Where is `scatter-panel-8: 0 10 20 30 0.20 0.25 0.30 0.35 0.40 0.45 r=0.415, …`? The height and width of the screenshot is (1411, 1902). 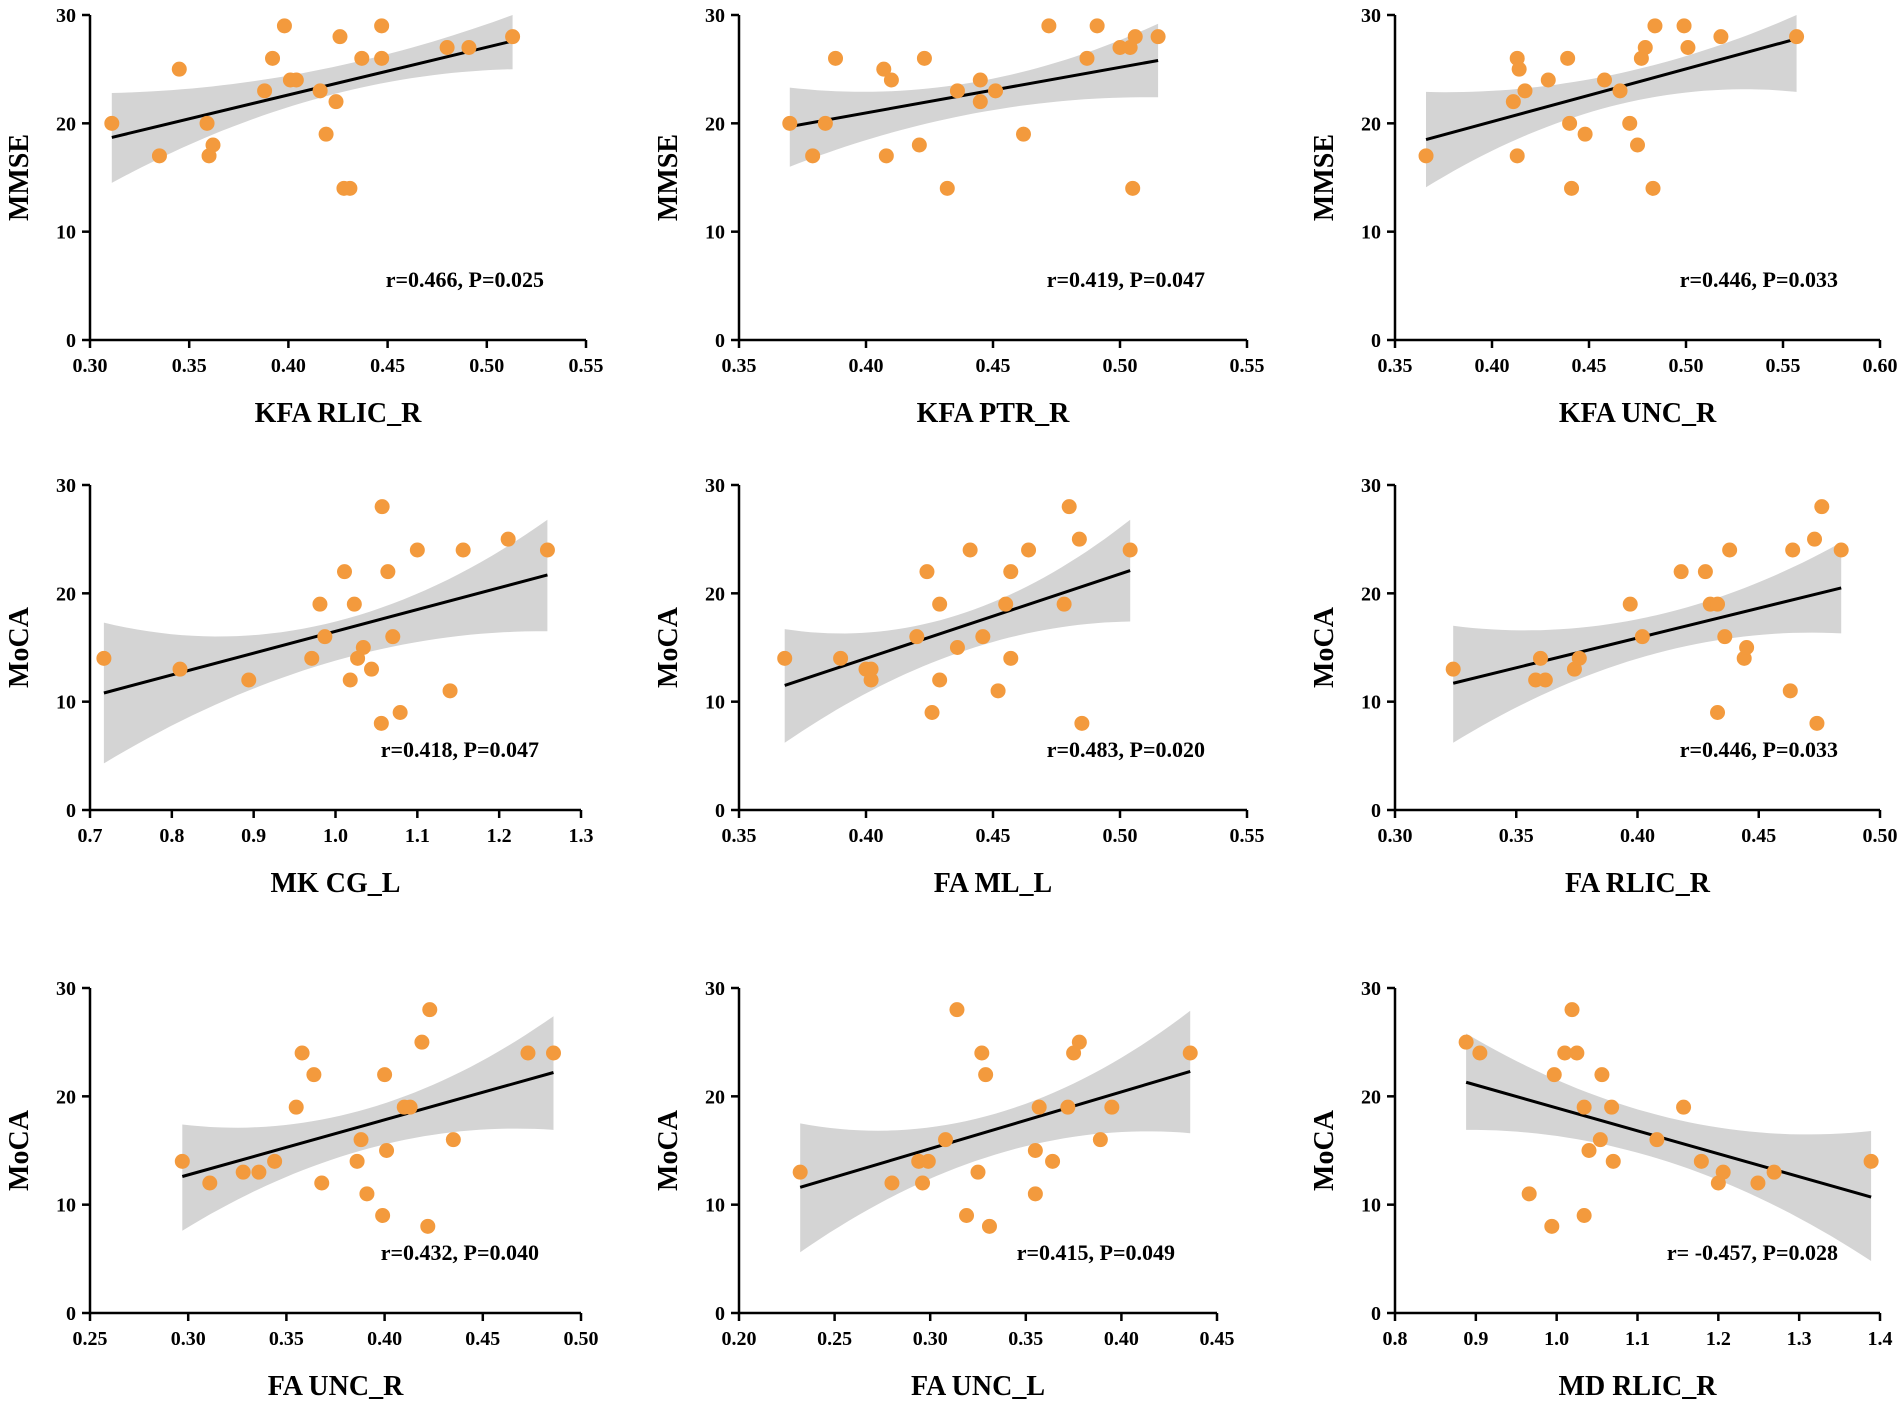 scatter-panel-8: 0 10 20 30 0.20 0.25 0.30 0.35 0.40 0.45 r=0.415, … is located at coordinates (944, 1190).